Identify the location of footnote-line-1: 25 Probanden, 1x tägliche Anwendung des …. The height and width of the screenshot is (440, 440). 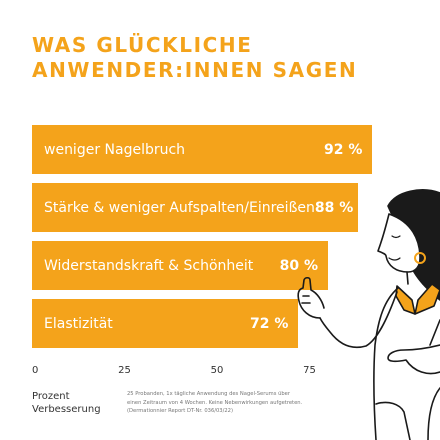
(208, 394).